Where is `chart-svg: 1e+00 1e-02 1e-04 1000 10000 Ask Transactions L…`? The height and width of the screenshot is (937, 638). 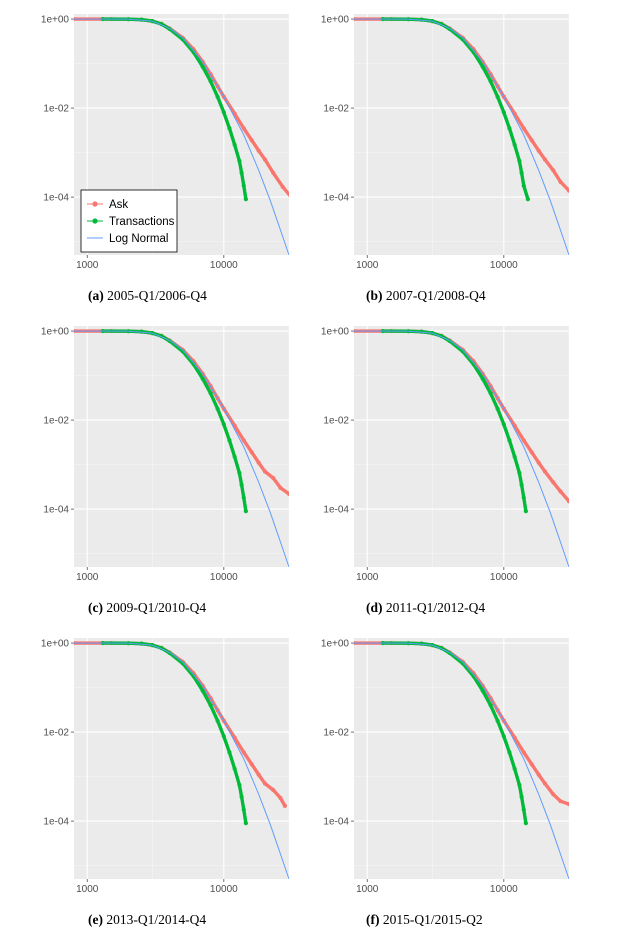
chart-svg: 1e+00 1e-02 1e-04 1000 10000 Ask Transactions L… is located at coordinates (165, 142).